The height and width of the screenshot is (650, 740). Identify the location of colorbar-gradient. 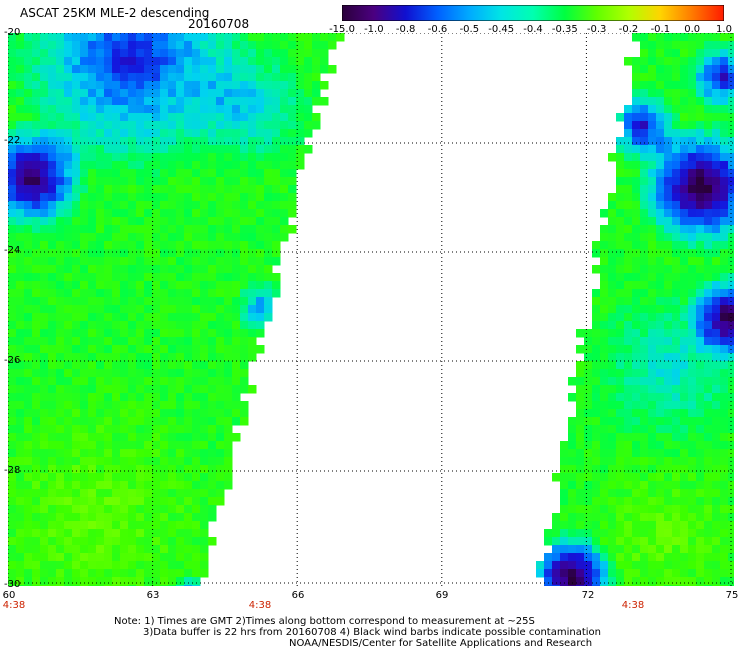
(533, 13).